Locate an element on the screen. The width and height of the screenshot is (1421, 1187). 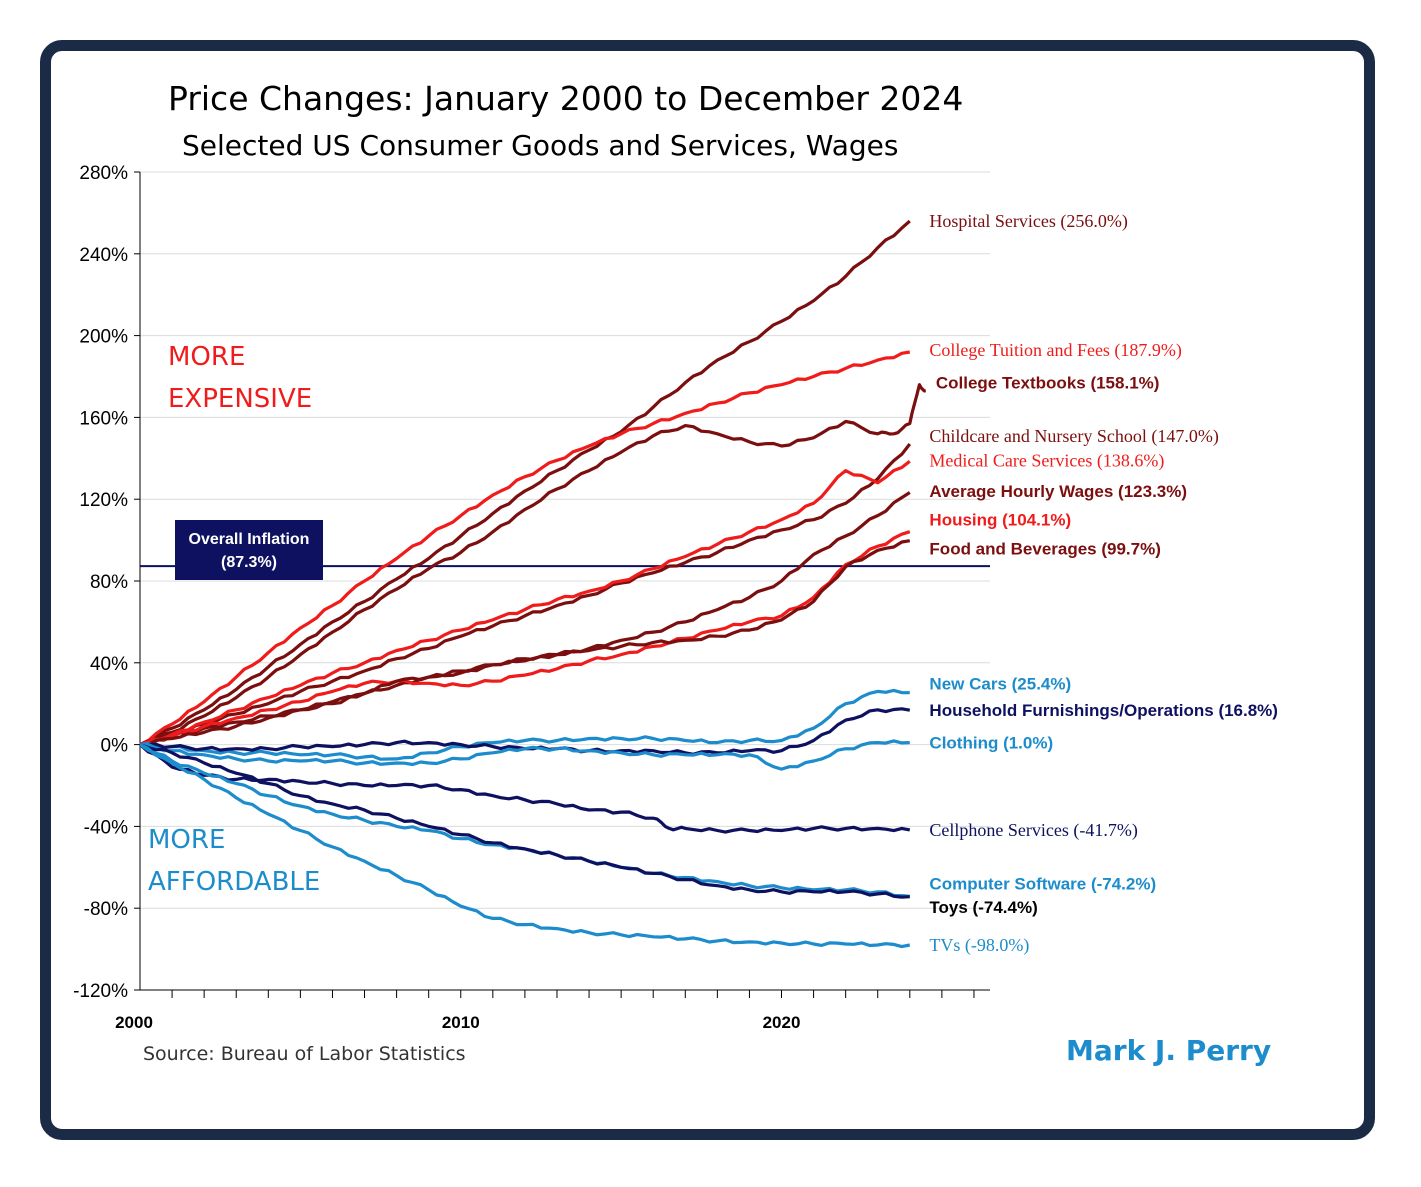
y-tick-label: 40% is located at coordinates (109, 664).